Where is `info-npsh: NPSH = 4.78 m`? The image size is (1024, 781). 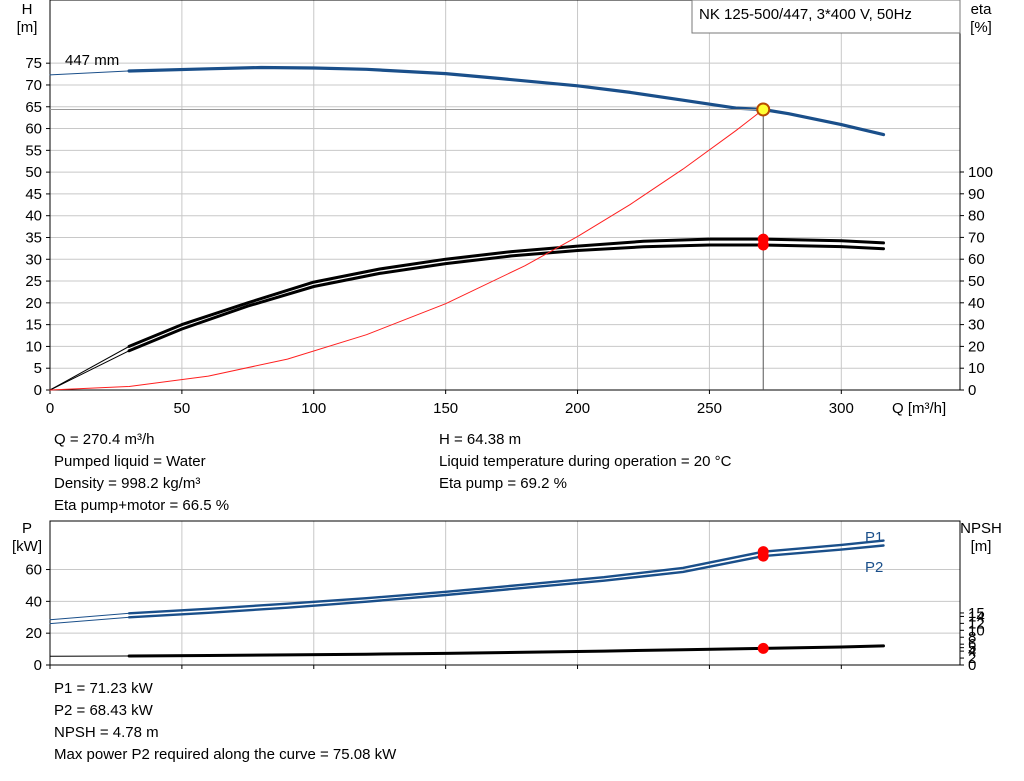
info-npsh: NPSH = 4.78 m is located at coordinates (106, 732).